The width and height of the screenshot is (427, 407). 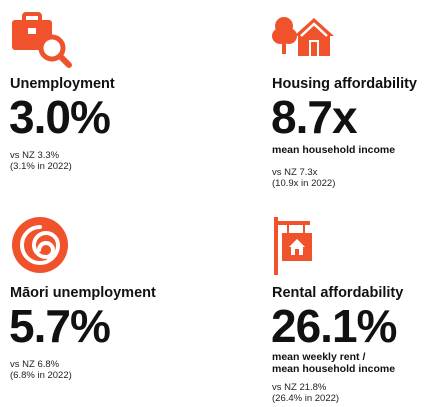 I want to click on stat-comparison: vs NZ 6.8% (6.8% in 2022), so click(x=41, y=370).